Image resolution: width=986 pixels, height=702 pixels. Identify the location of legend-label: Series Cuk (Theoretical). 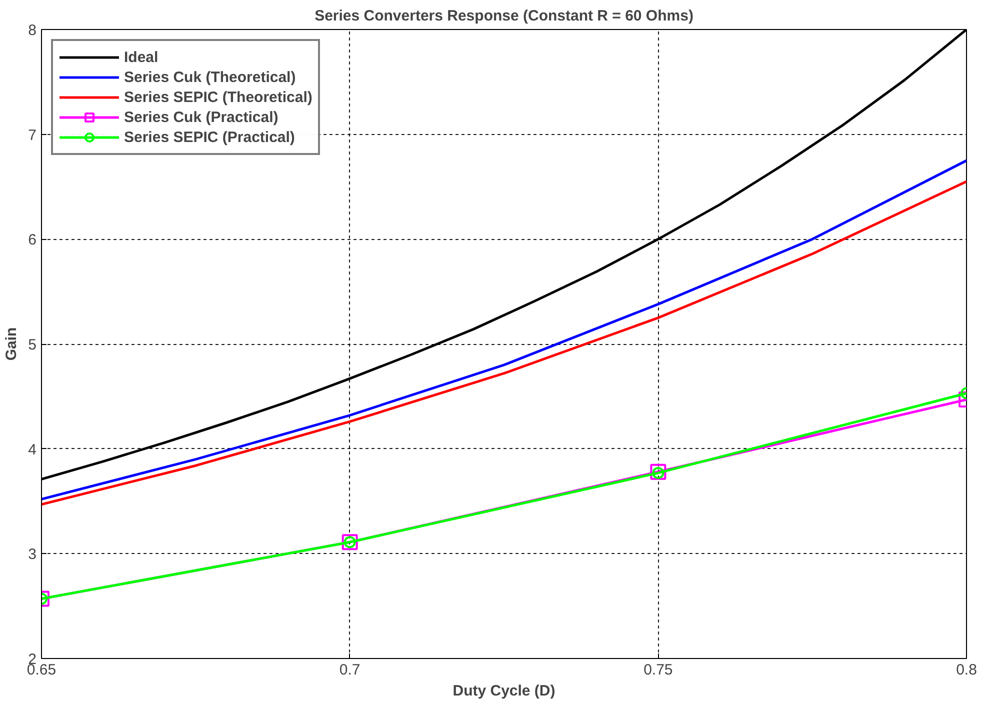
(210, 77).